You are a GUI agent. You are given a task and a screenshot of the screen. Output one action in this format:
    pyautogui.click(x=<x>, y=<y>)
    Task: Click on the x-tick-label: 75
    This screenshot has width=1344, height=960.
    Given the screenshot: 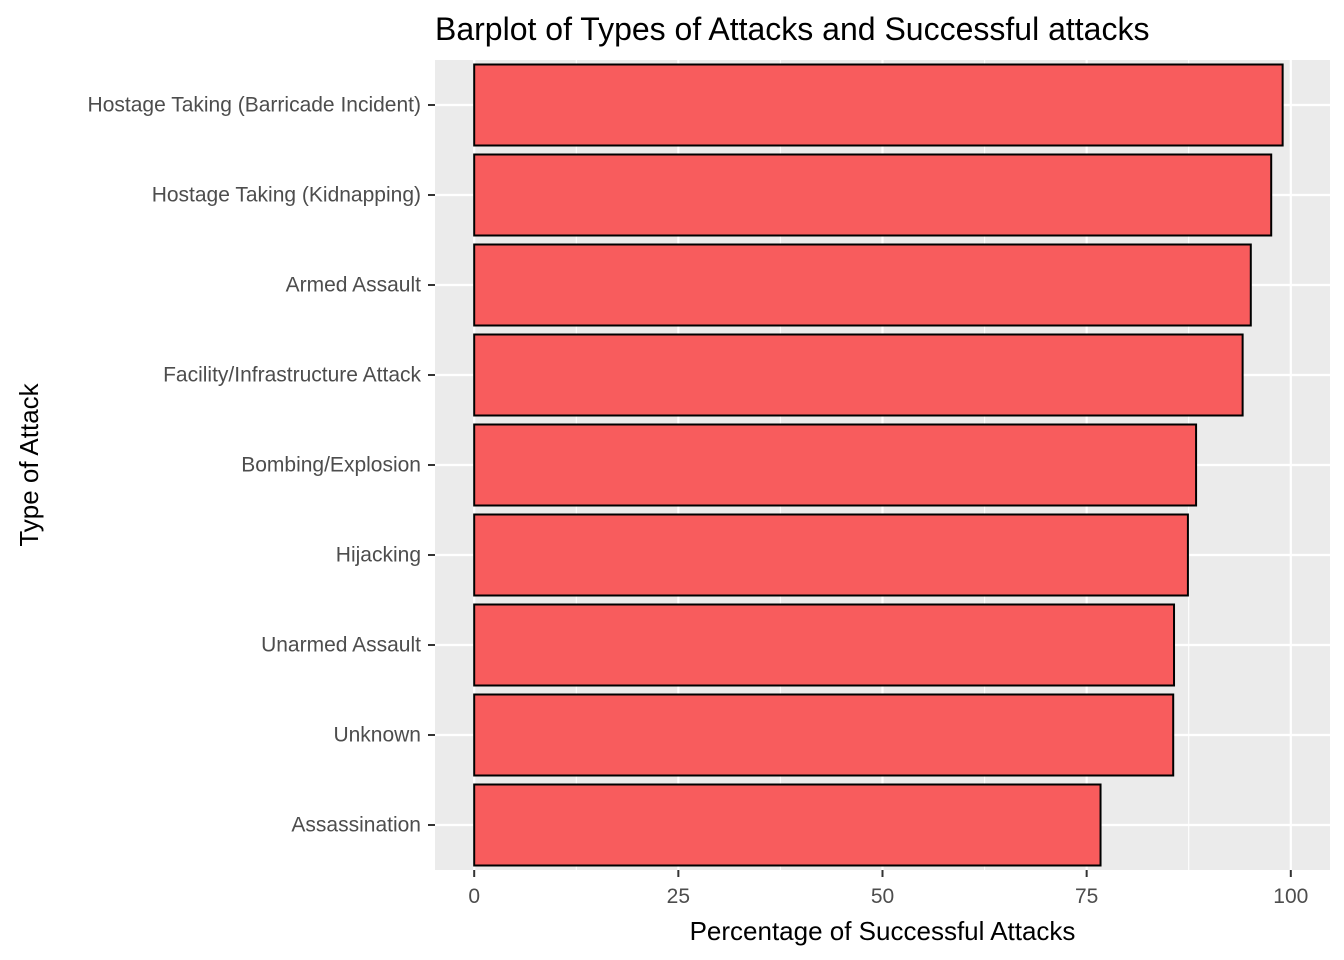 What is the action you would take?
    pyautogui.click(x=1086, y=896)
    